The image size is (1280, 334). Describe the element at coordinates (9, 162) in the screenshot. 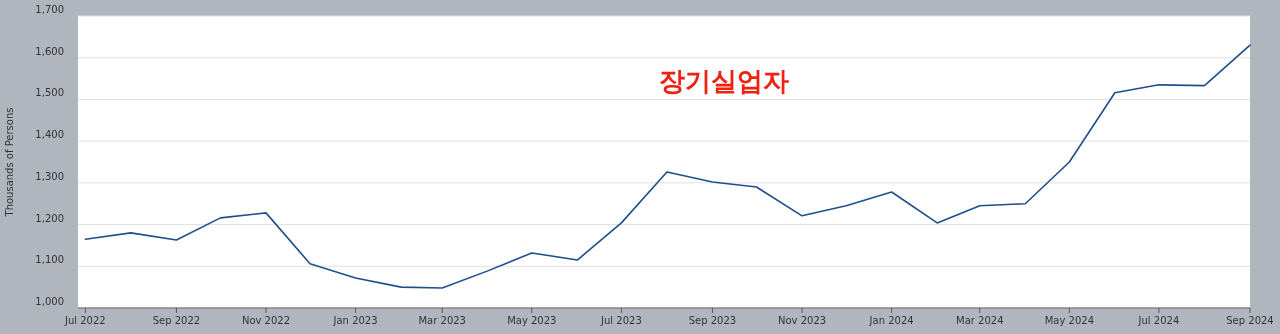

I see `y-axis-title: Thousands of Persons` at that location.